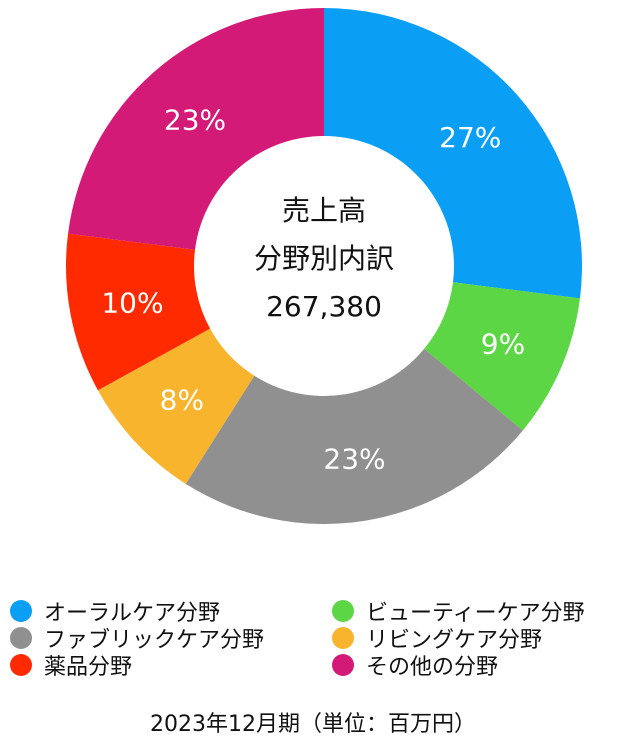  Describe the element at coordinates (432, 667) in the screenshot. I see `legend-label: その他の分野` at that location.